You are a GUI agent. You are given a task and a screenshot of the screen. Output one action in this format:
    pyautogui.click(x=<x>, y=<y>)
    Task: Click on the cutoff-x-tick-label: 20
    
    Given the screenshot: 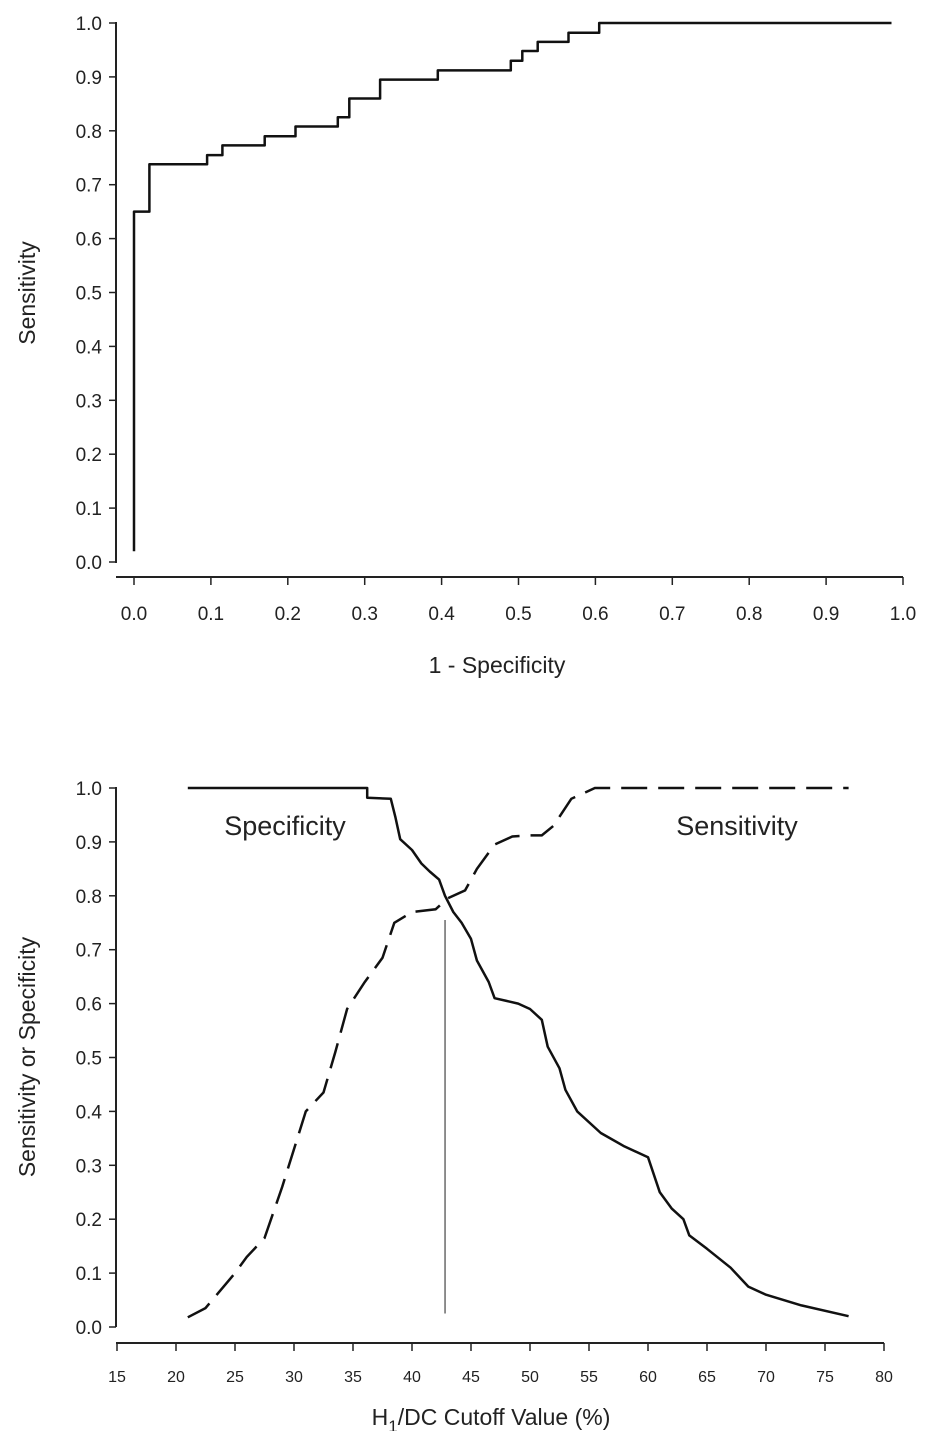 What is the action you would take?
    pyautogui.click(x=176, y=1377)
    